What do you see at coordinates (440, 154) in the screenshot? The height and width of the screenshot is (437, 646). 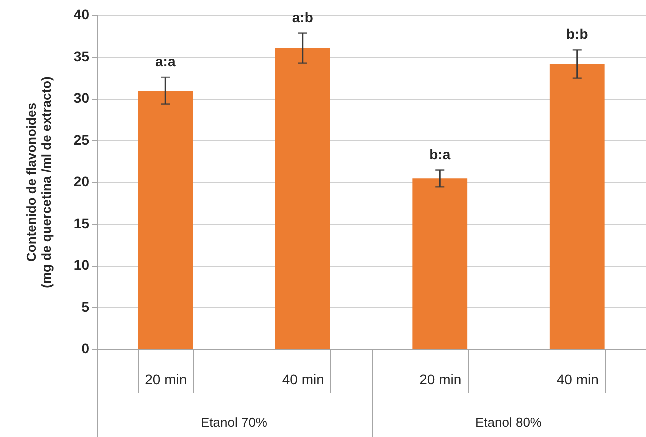 I see `data-label: b:a` at bounding box center [440, 154].